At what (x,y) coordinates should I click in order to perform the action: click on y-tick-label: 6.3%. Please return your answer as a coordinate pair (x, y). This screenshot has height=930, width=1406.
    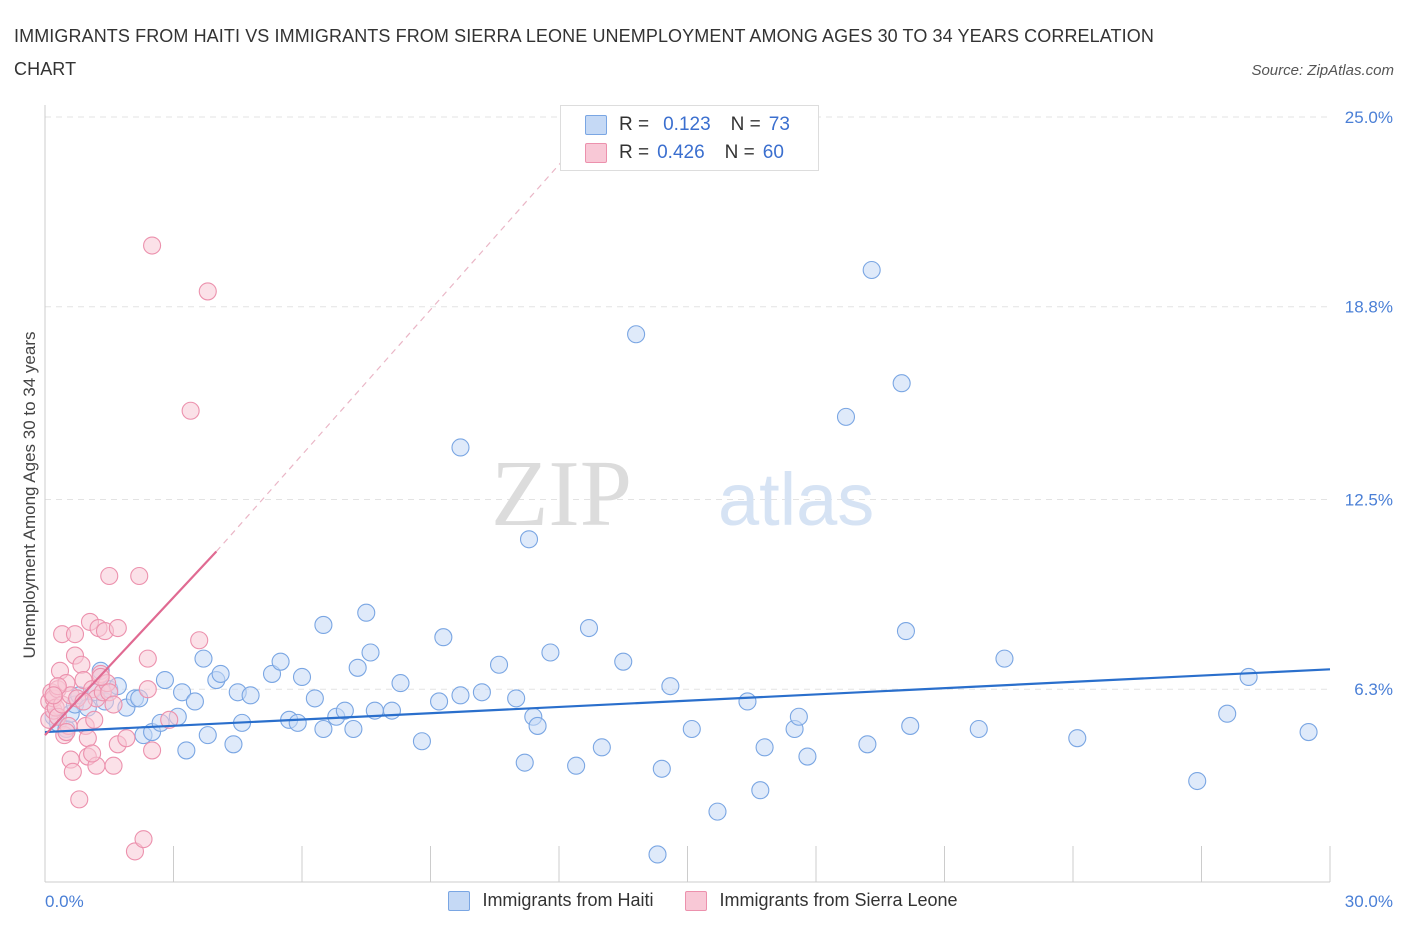
    Looking at the image, I should click on (1373, 689).